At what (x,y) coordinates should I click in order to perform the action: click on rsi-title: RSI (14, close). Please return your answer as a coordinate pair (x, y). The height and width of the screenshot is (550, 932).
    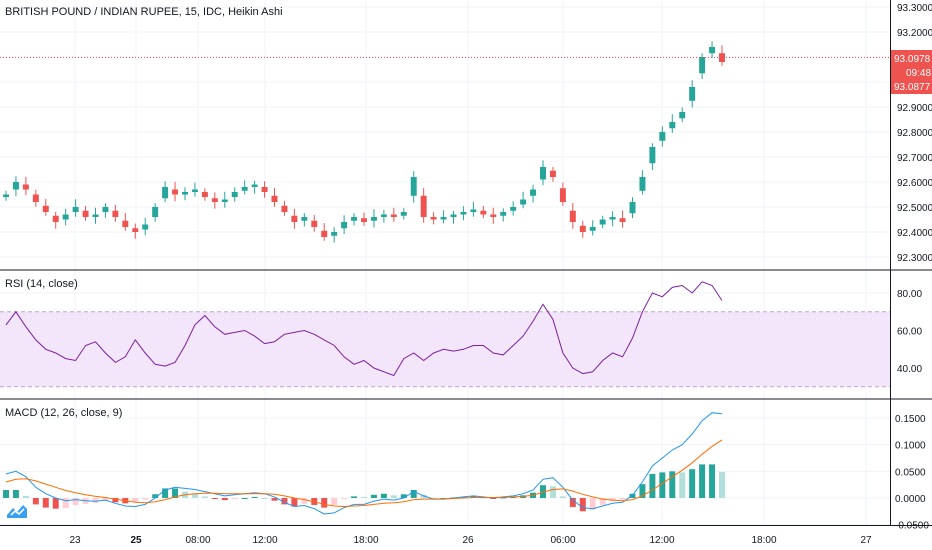
    Looking at the image, I should click on (41, 284).